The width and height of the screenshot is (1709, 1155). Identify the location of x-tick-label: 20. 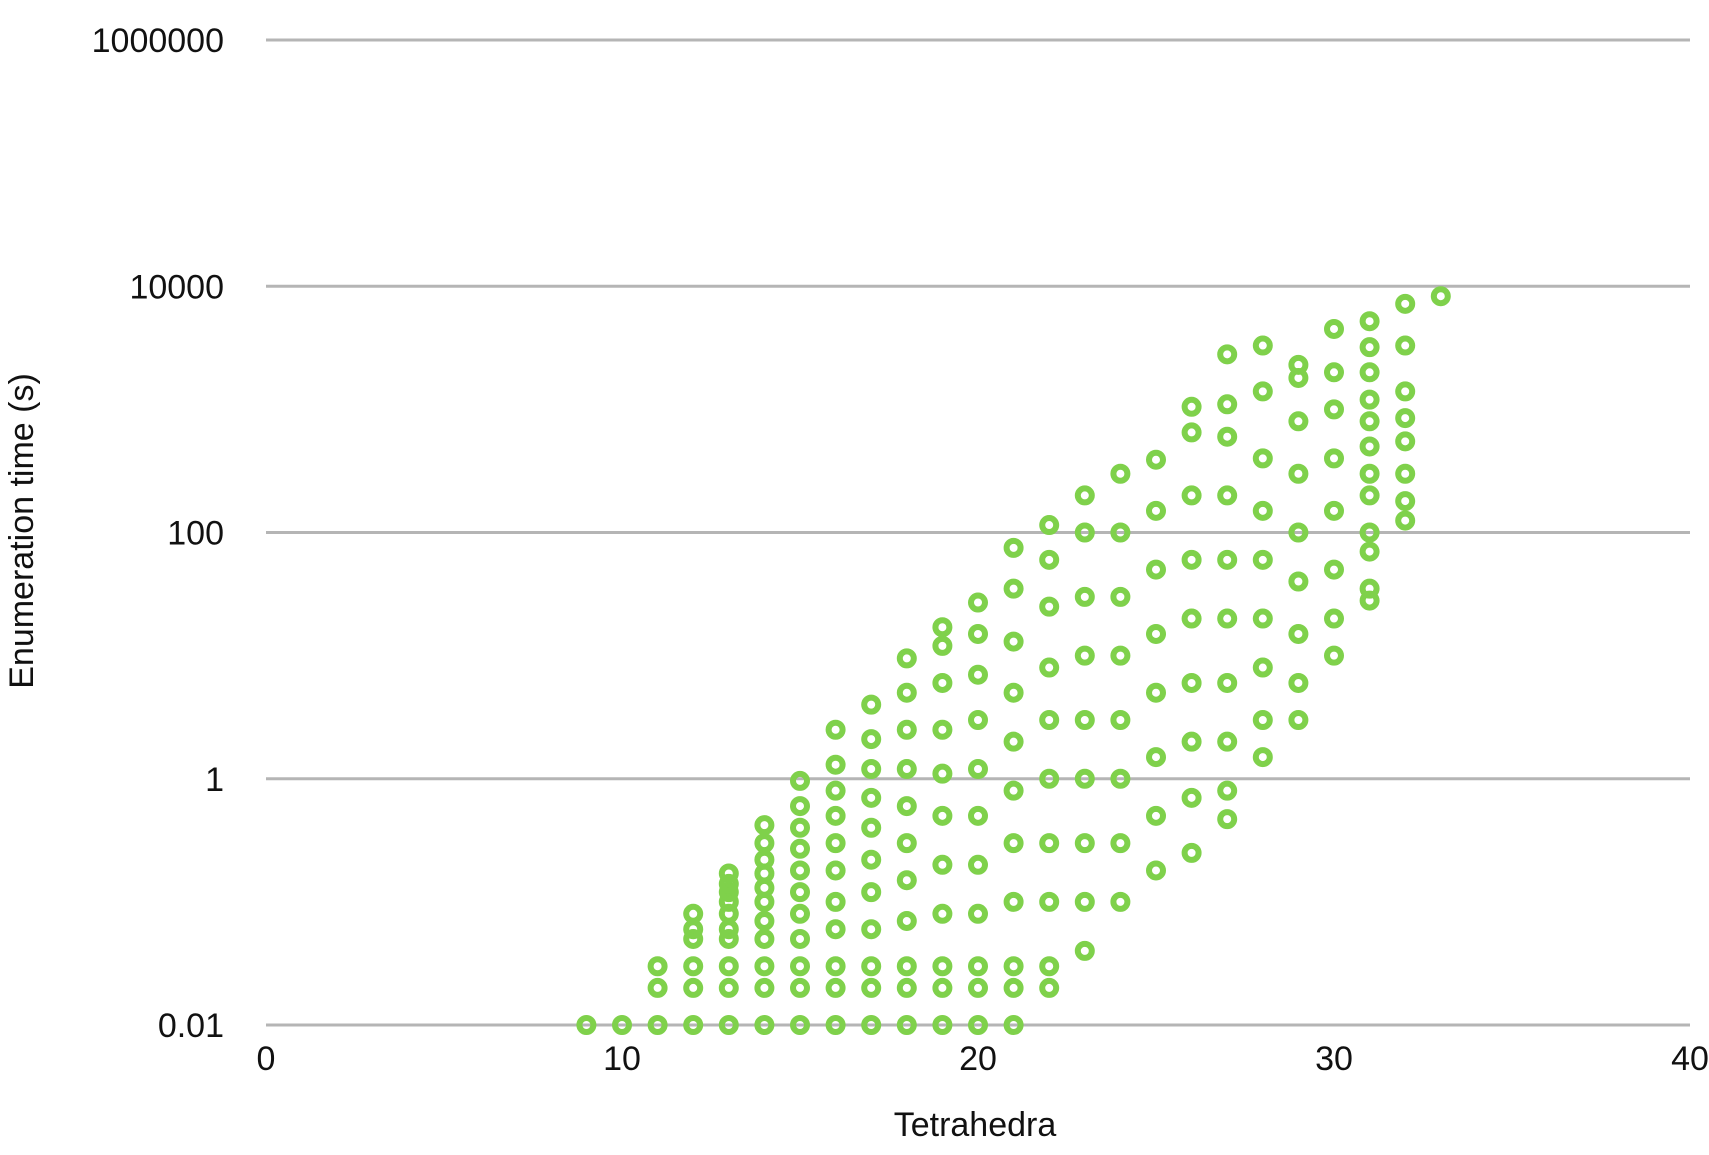
(978, 1059).